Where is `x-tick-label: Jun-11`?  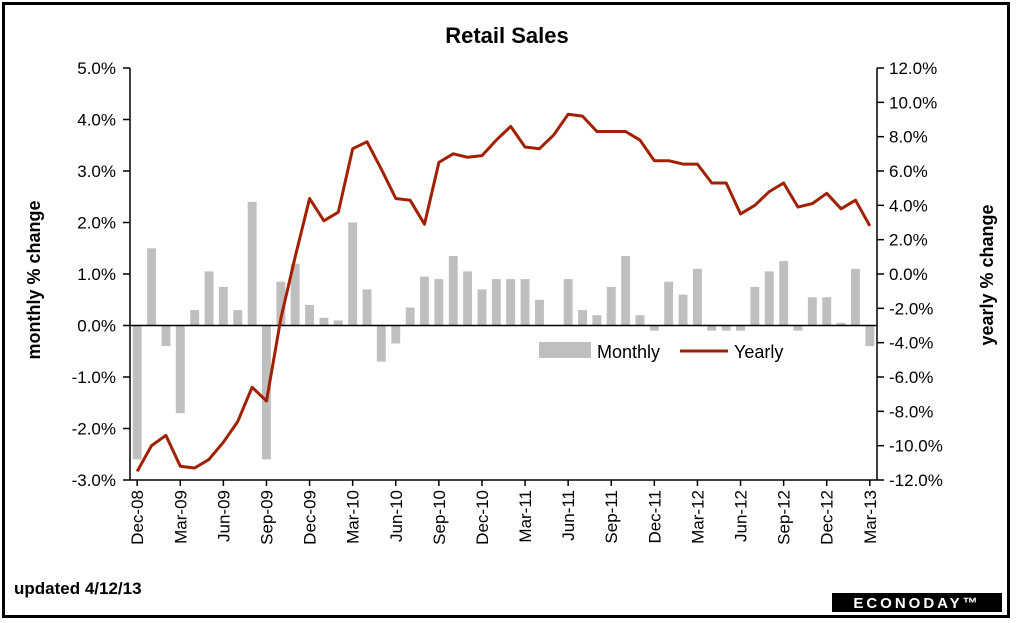
x-tick-label: Jun-11 is located at coordinates (568, 515).